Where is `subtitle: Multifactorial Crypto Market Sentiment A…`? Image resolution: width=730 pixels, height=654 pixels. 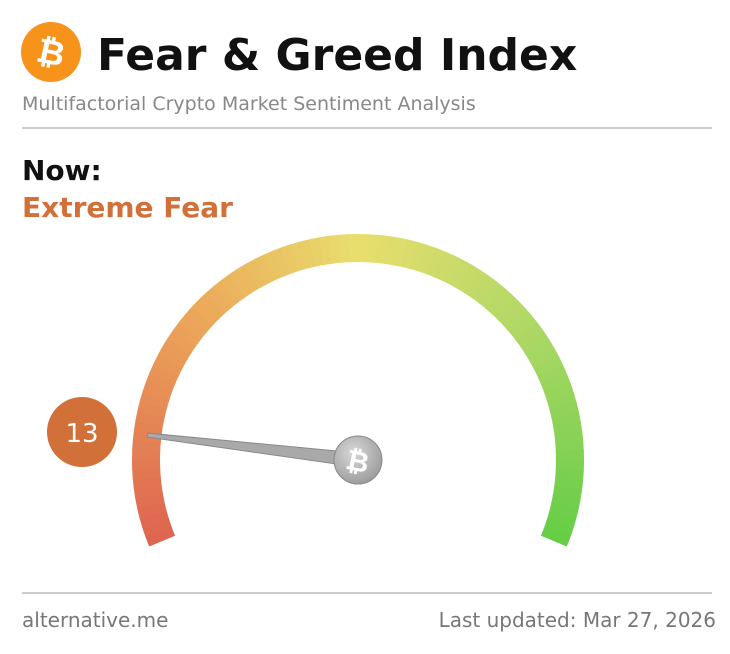
subtitle: Multifactorial Crypto Market Sentiment A… is located at coordinates (249, 104).